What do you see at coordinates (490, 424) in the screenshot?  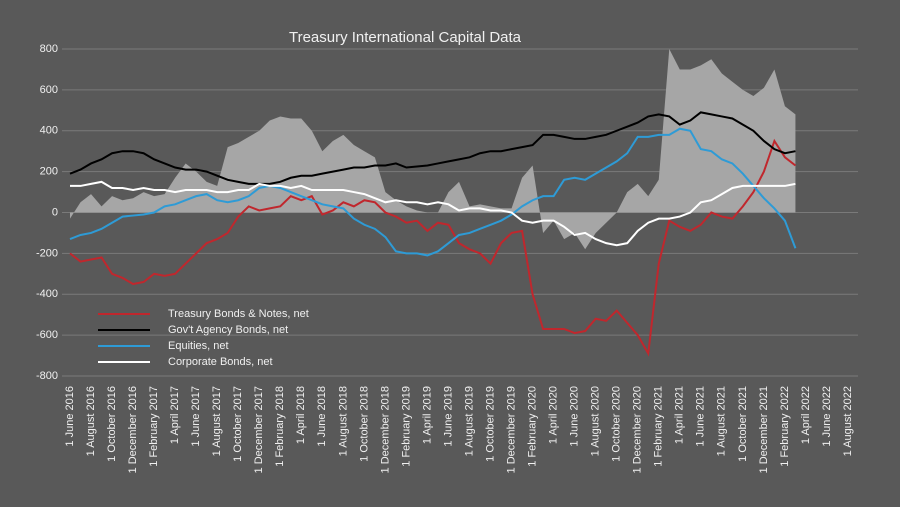 I see `x-tick-label: 1 October 2019` at bounding box center [490, 424].